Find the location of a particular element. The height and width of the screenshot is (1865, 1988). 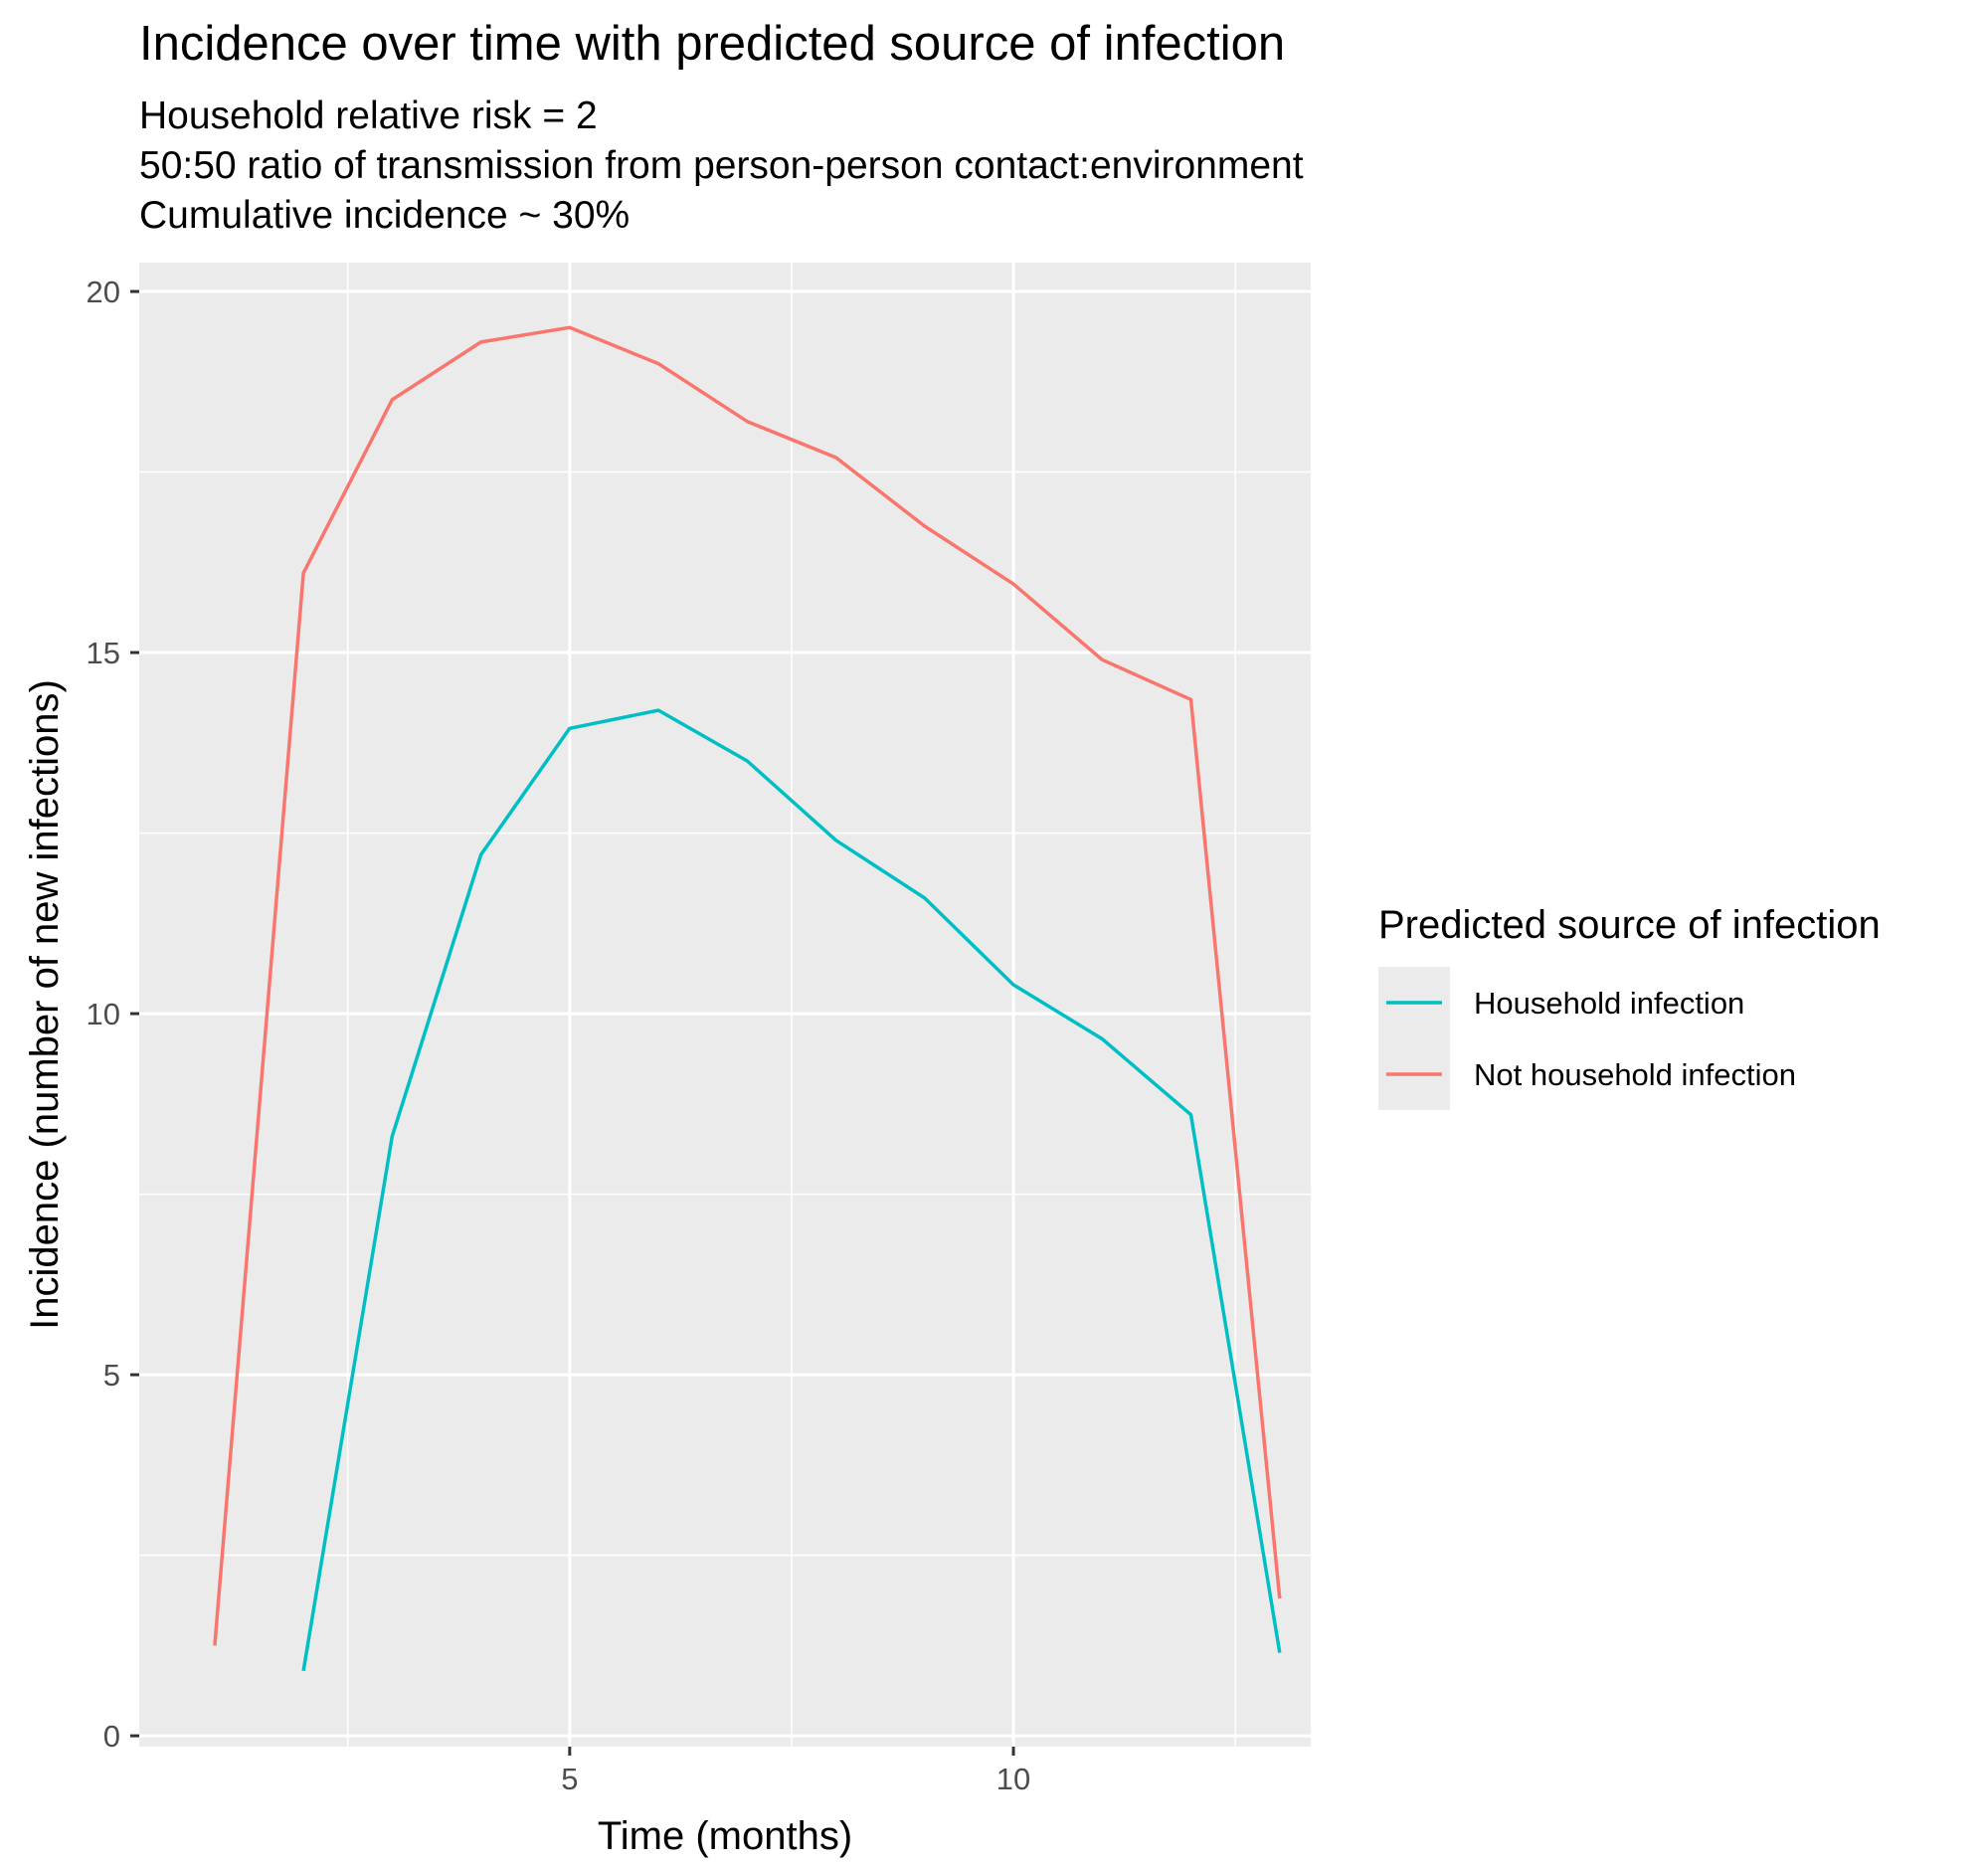

legend-label: Household infection is located at coordinates (1609, 1003).